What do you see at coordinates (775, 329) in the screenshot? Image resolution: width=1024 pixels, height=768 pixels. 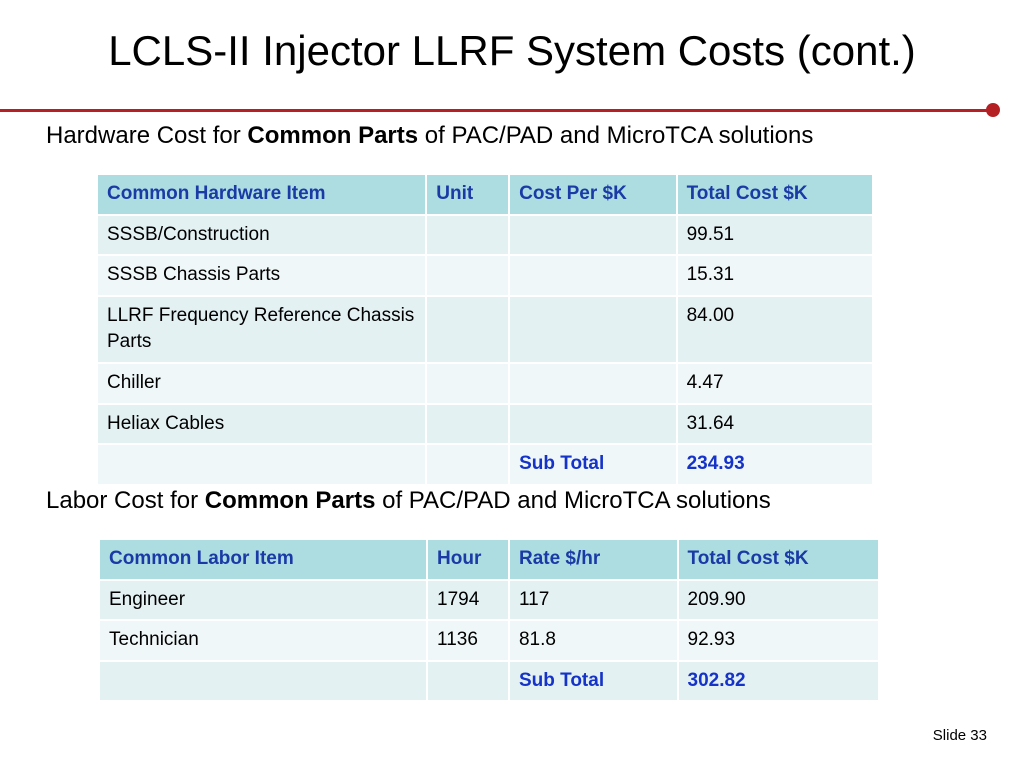 I see `table-cell: 84.00` at bounding box center [775, 329].